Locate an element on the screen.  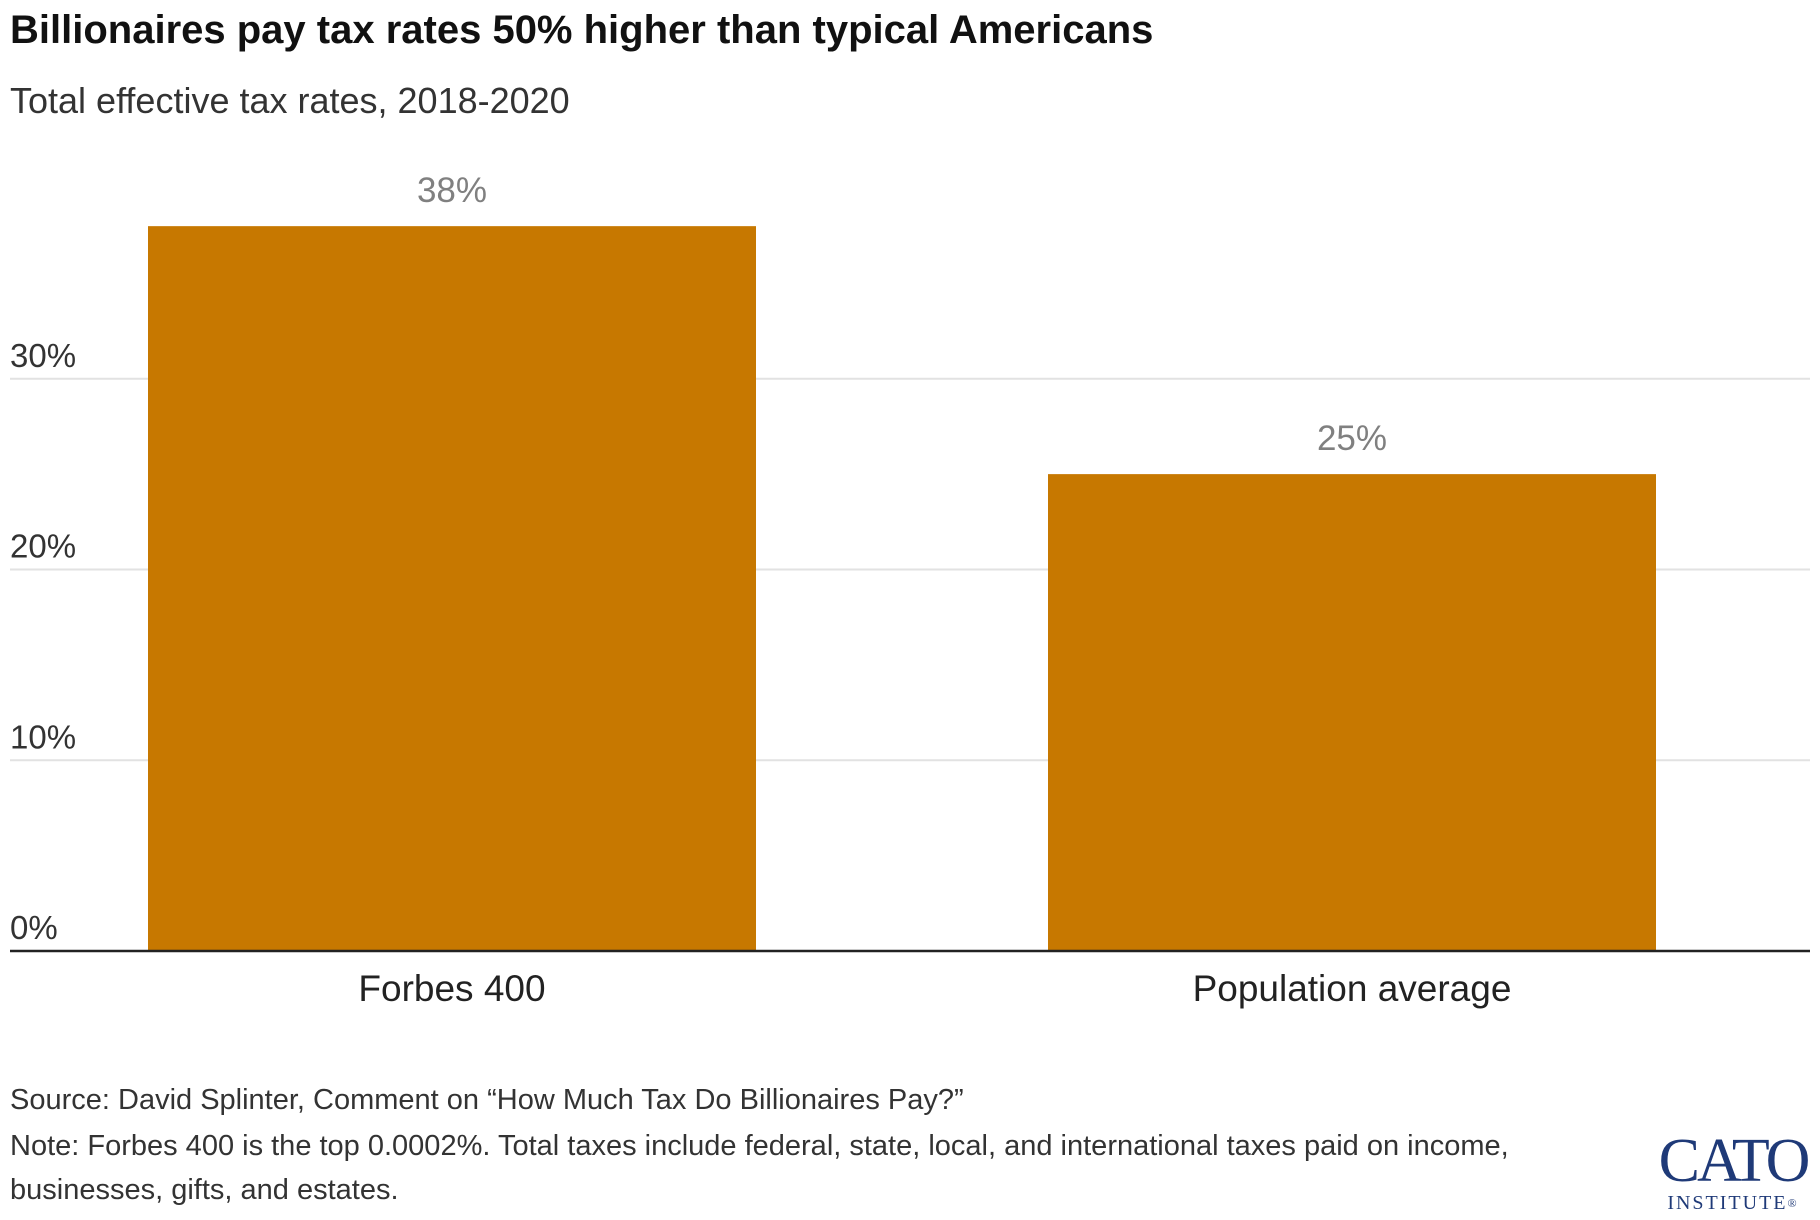
y-tick-label-20: 20% is located at coordinates (43, 546).